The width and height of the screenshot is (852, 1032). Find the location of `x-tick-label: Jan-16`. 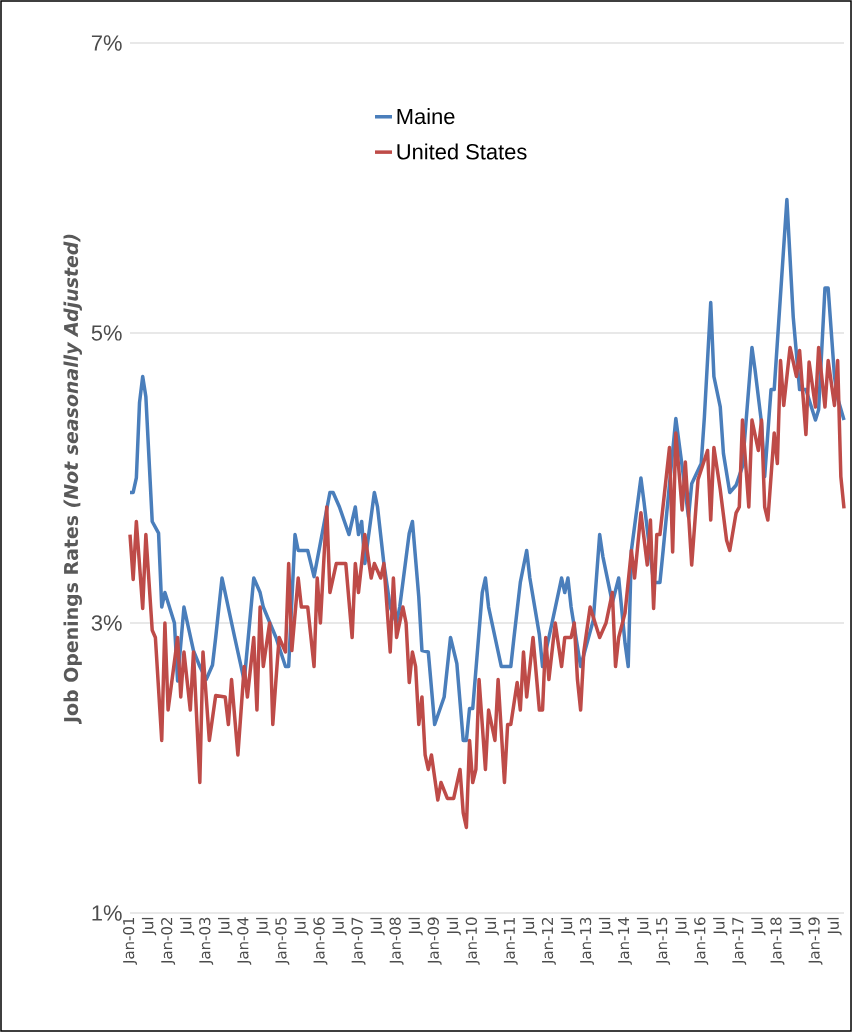

x-tick-label: Jan-16 is located at coordinates (701, 941).